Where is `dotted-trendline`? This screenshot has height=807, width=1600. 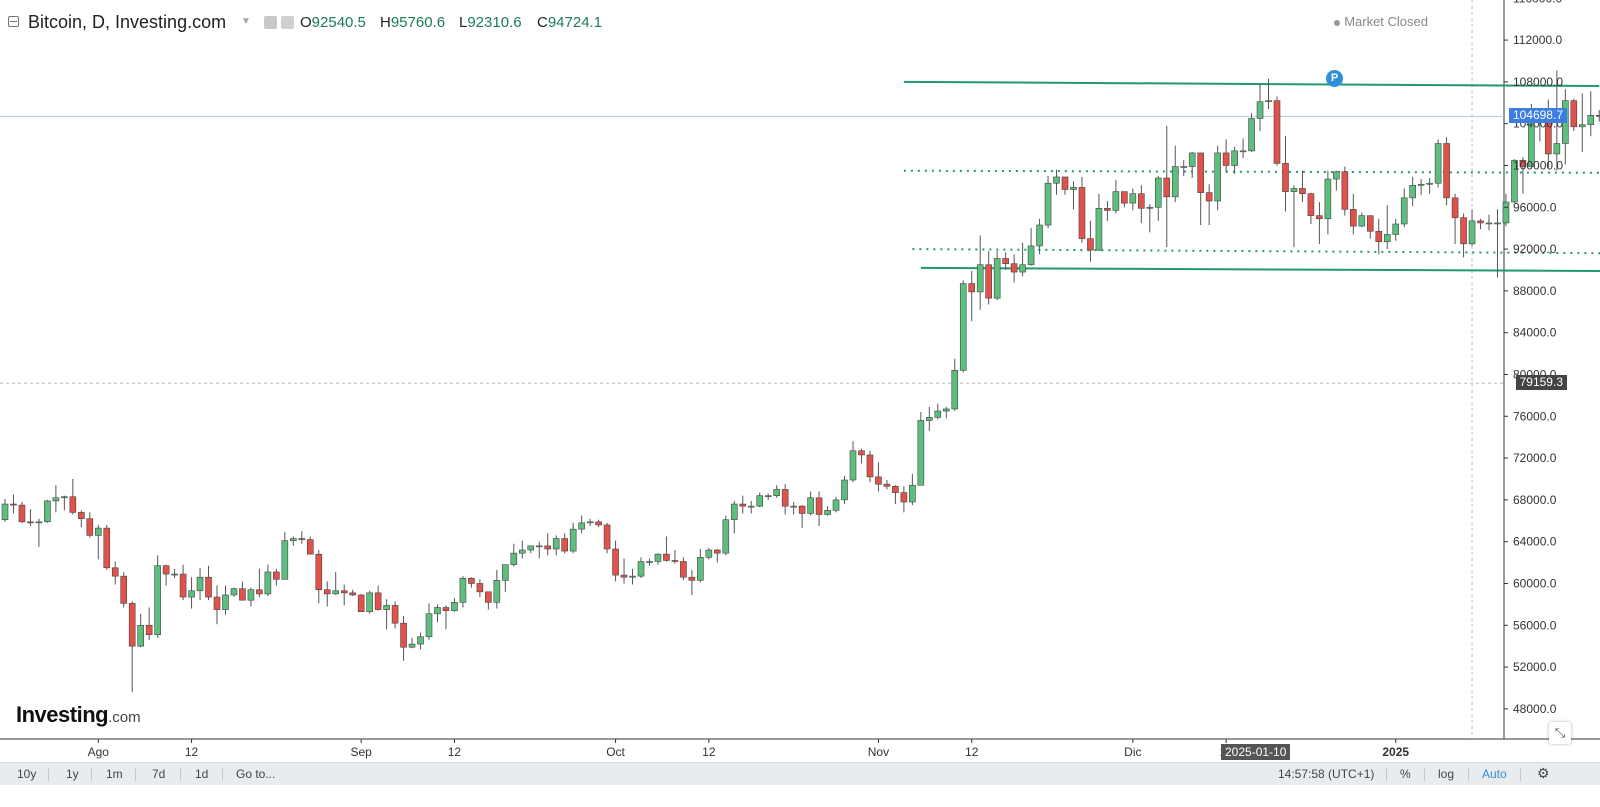
dotted-trendline is located at coordinates (1256, 251).